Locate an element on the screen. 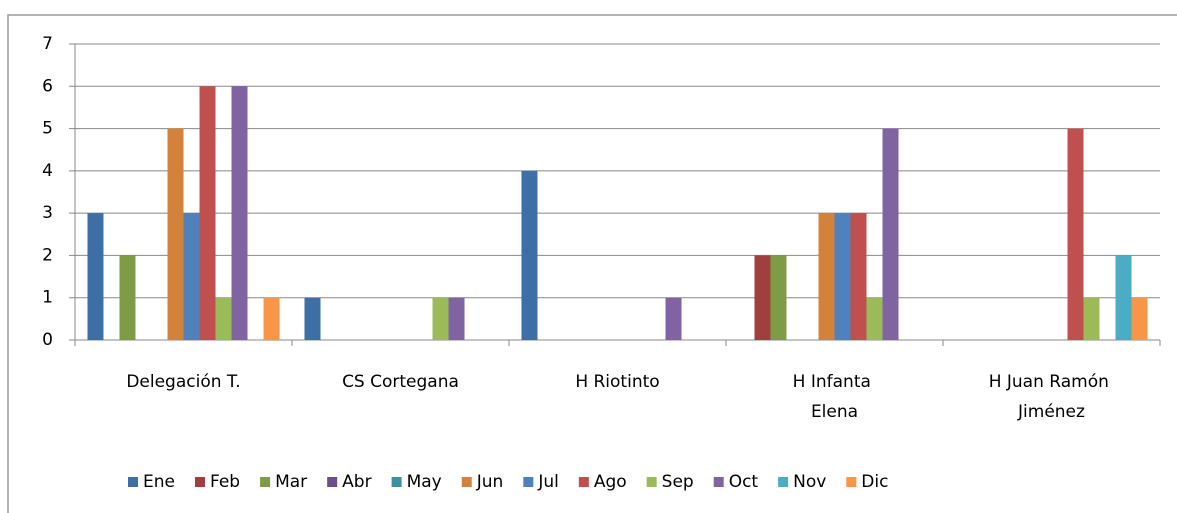 This screenshot has width=1177, height=513. legend-label: Nov is located at coordinates (809, 482).